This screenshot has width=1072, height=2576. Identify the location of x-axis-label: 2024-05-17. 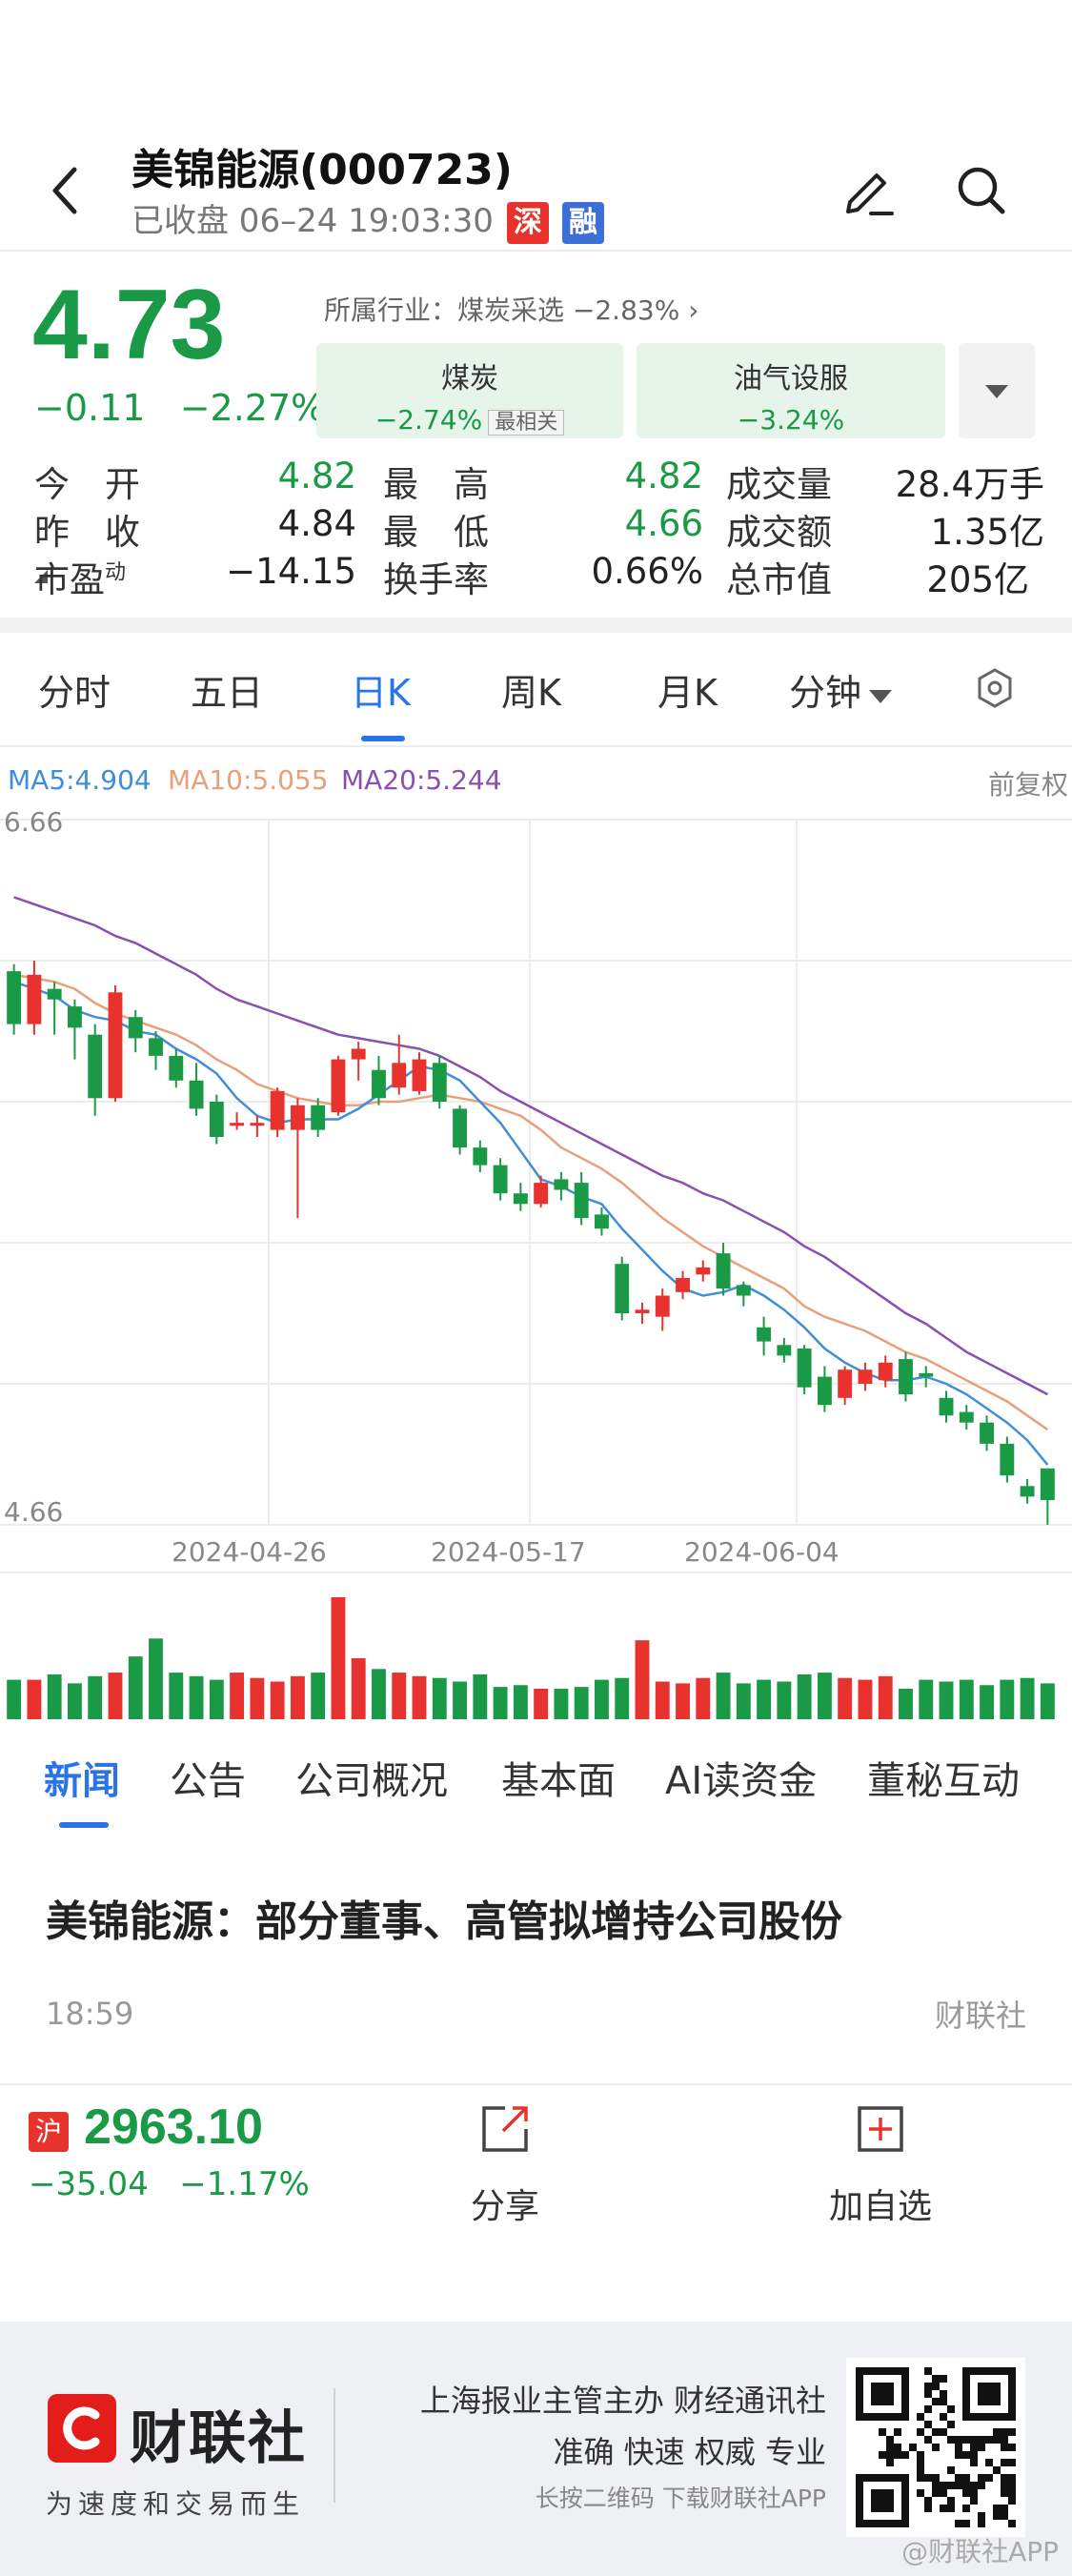
(508, 1552).